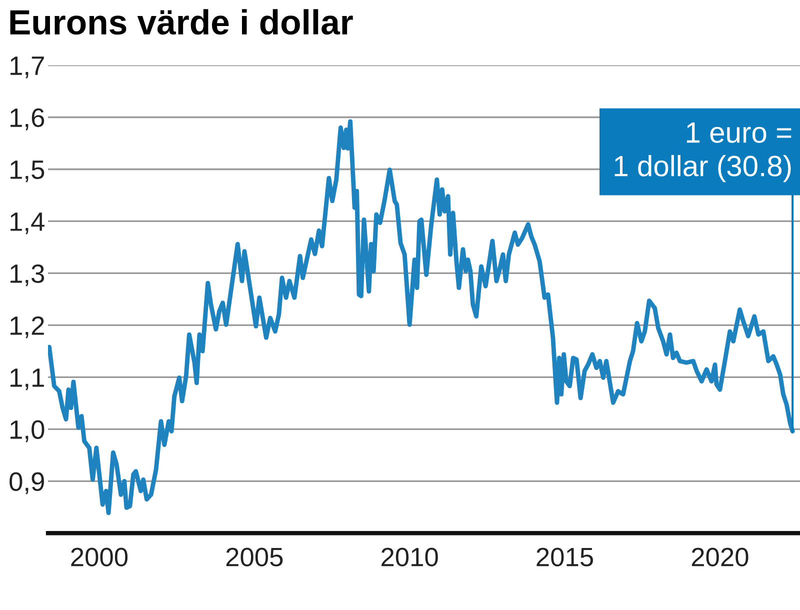 Image resolution: width=800 pixels, height=610 pixels. I want to click on chart-title: Eurons värde i dollar, so click(181, 22).